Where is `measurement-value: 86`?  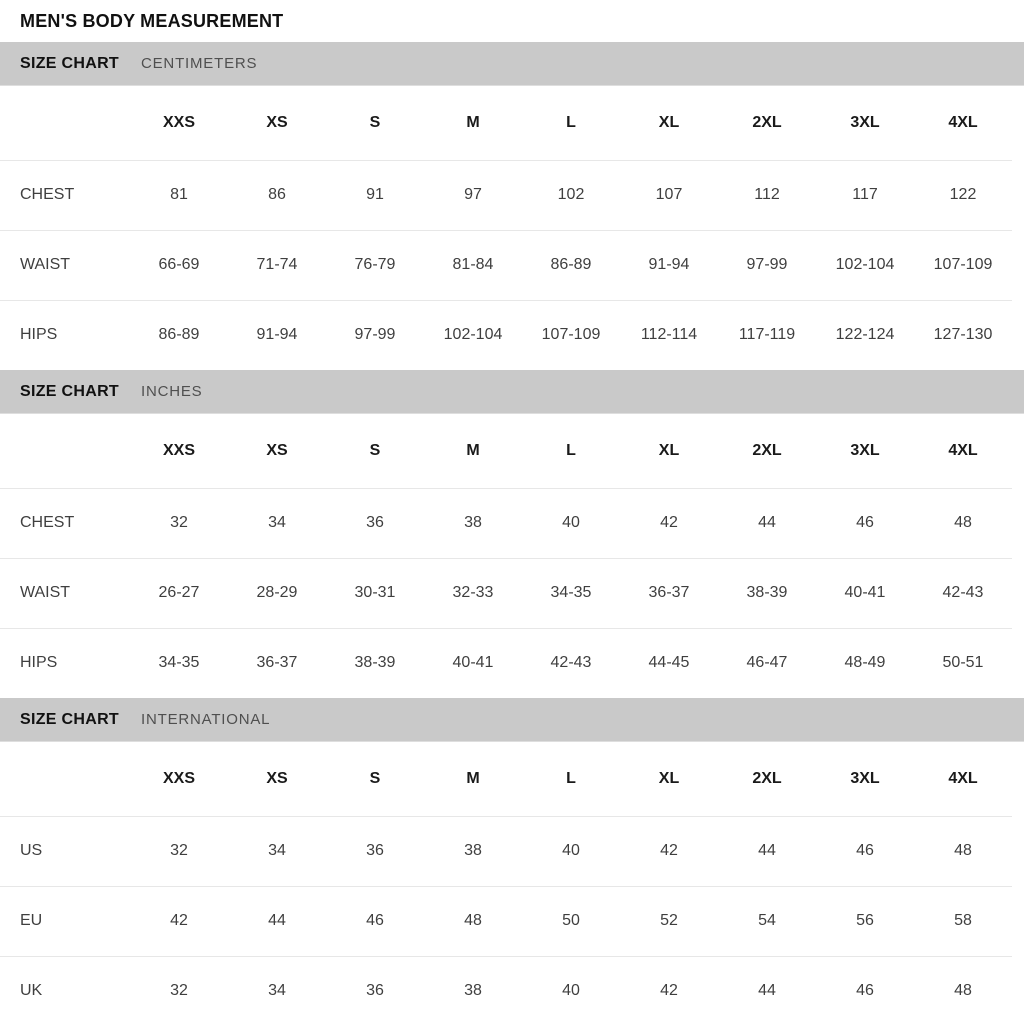
measurement-value: 86 is located at coordinates (277, 194).